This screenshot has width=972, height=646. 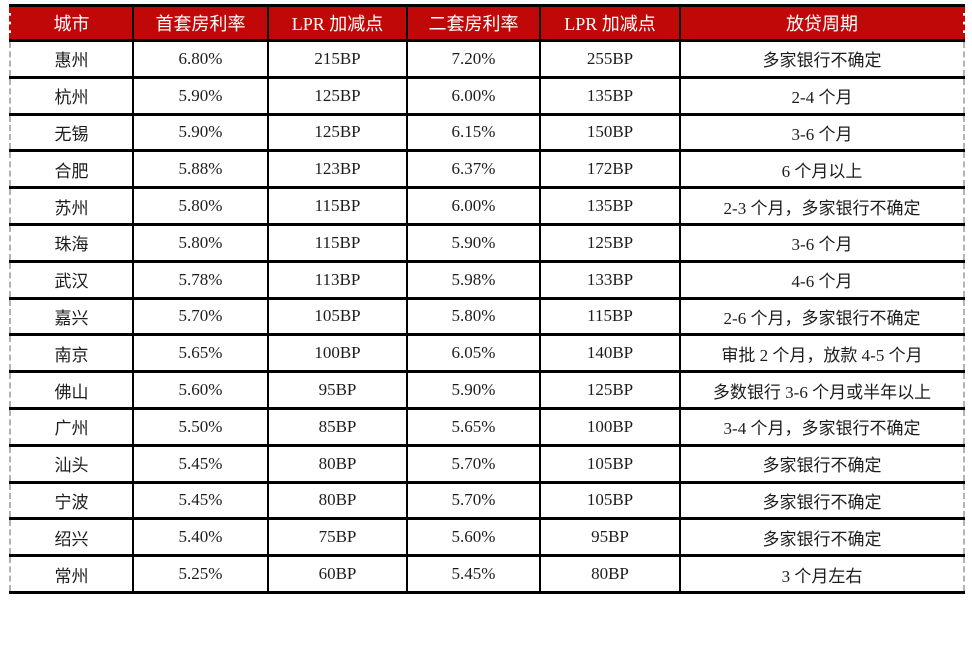 What do you see at coordinates (71, 58) in the screenshot?
I see `cell-city: 惠州` at bounding box center [71, 58].